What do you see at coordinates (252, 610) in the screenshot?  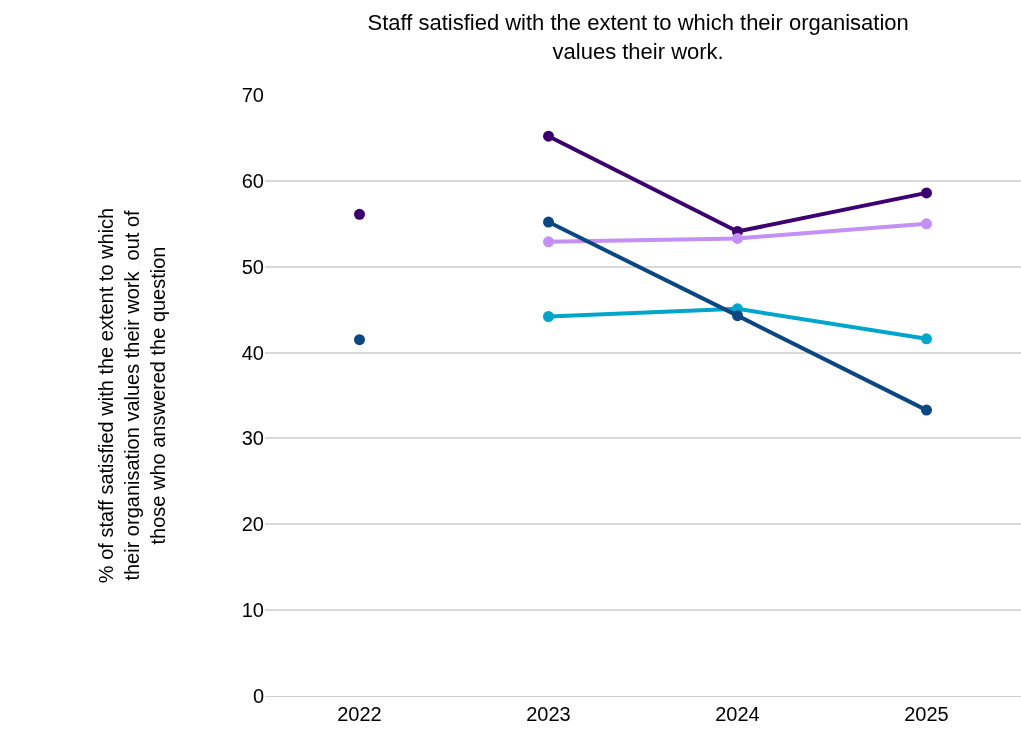 I see `y-tick-label: 10` at bounding box center [252, 610].